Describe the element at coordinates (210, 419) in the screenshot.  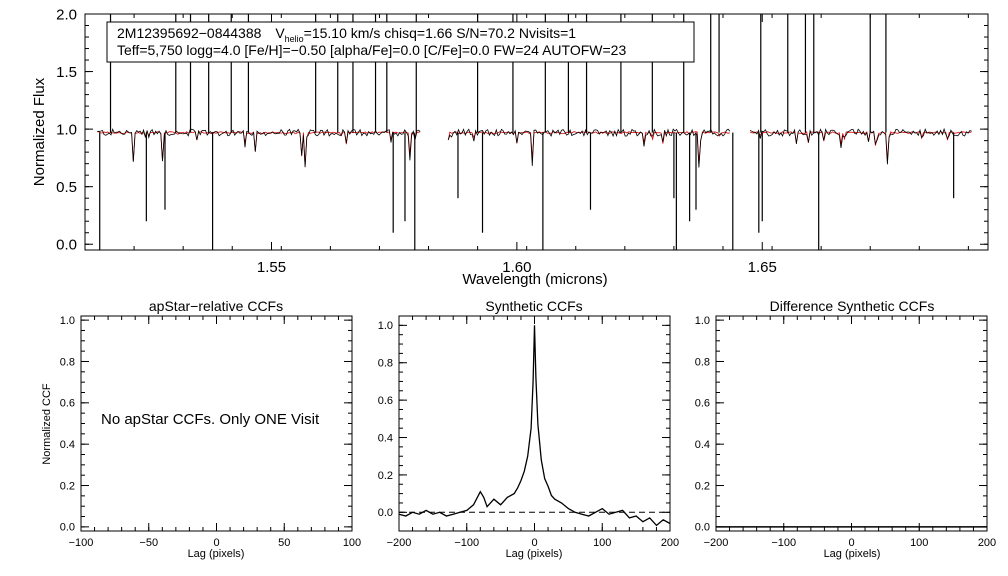
I see `apstar-ccf-message: No apStar CCFs. Only ONE Visit` at that location.